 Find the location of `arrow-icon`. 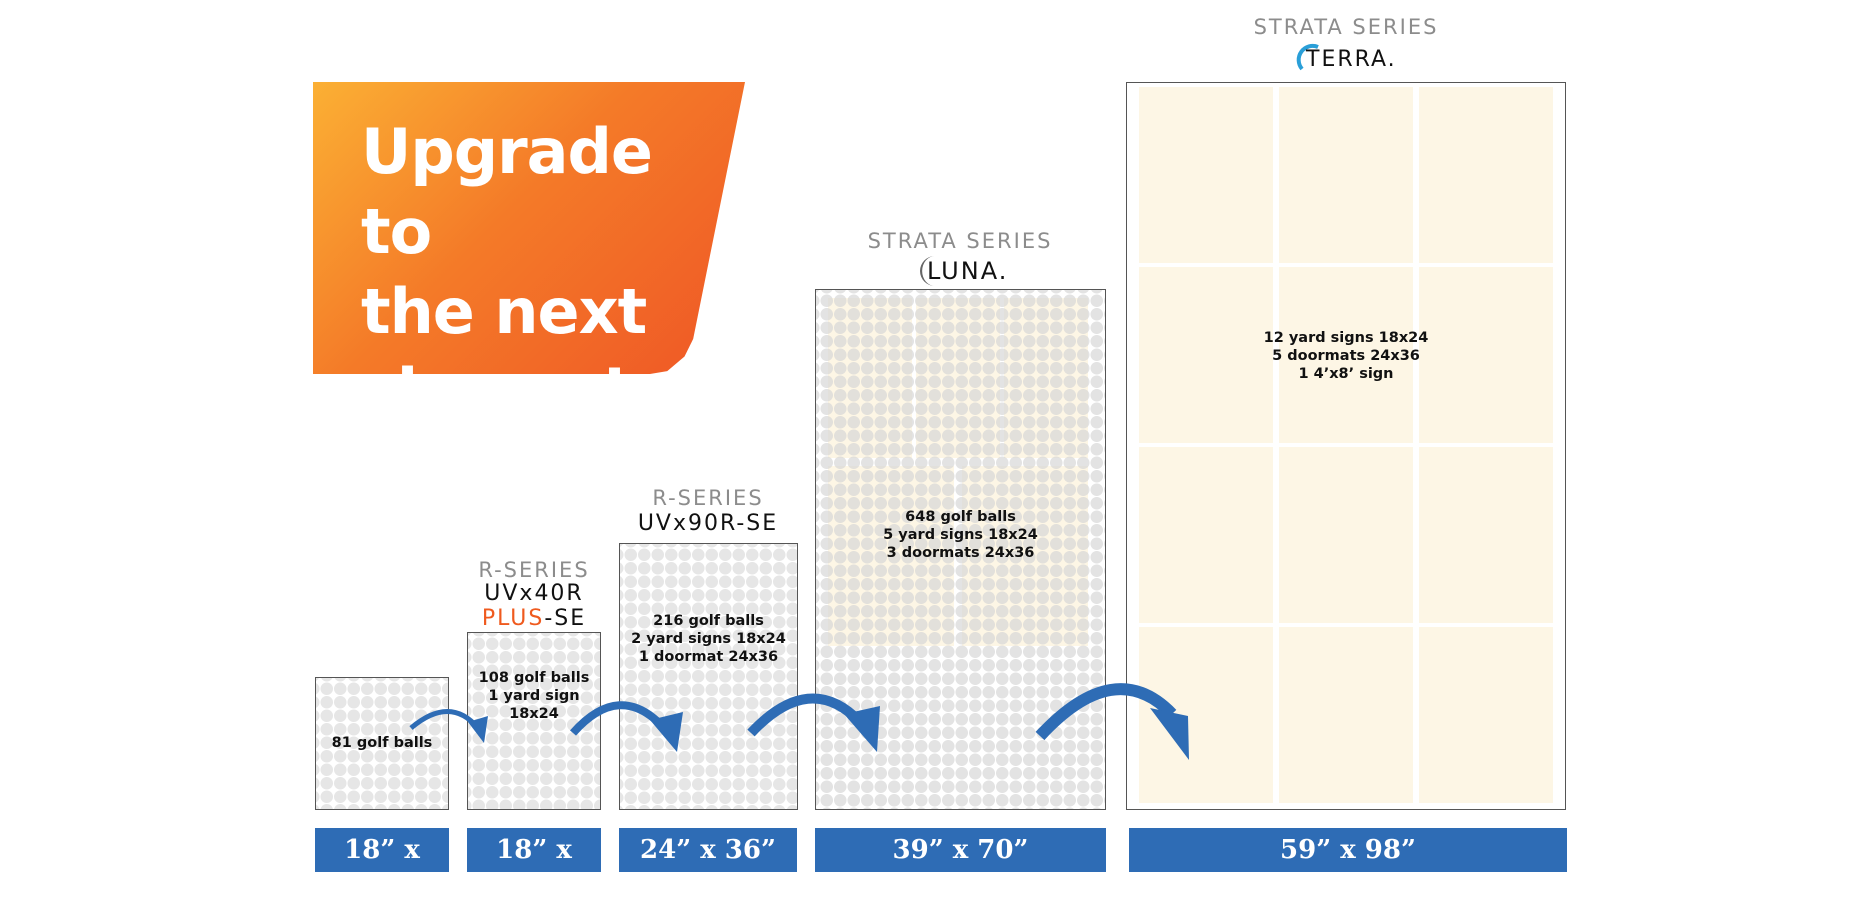

arrow-icon is located at coordinates (799, 721).